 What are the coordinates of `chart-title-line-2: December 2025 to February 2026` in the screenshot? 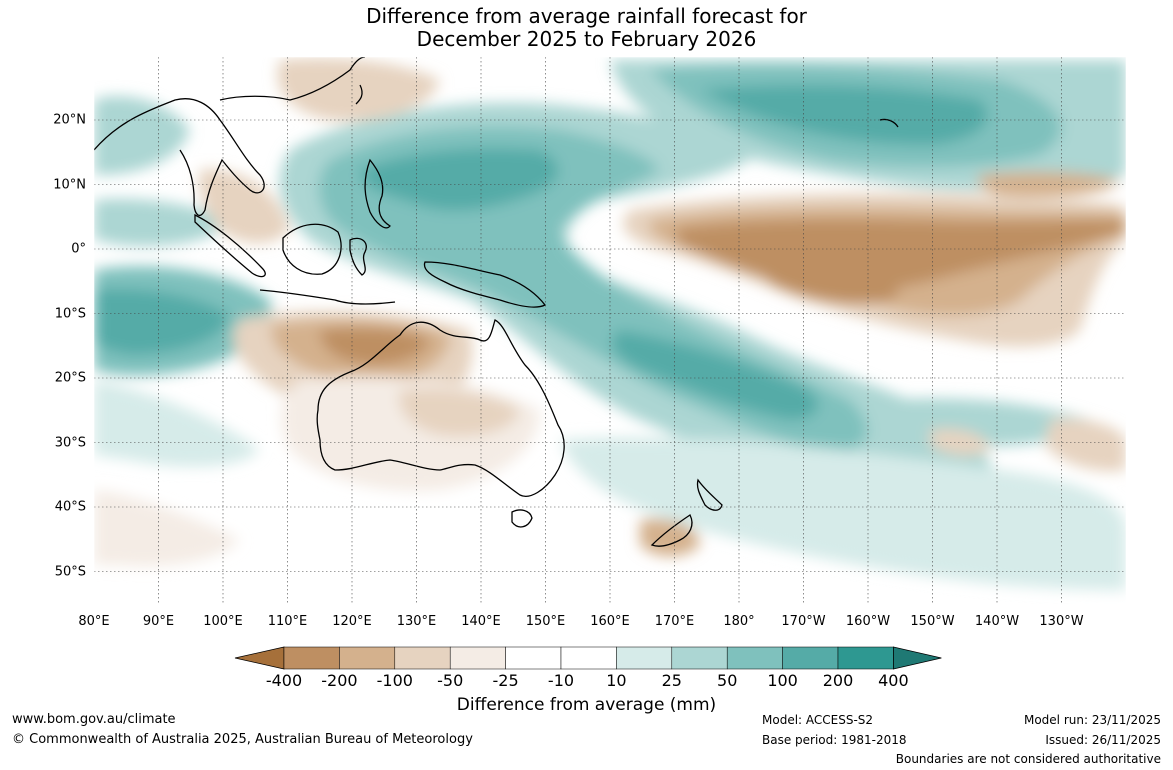 It's located at (586, 39).